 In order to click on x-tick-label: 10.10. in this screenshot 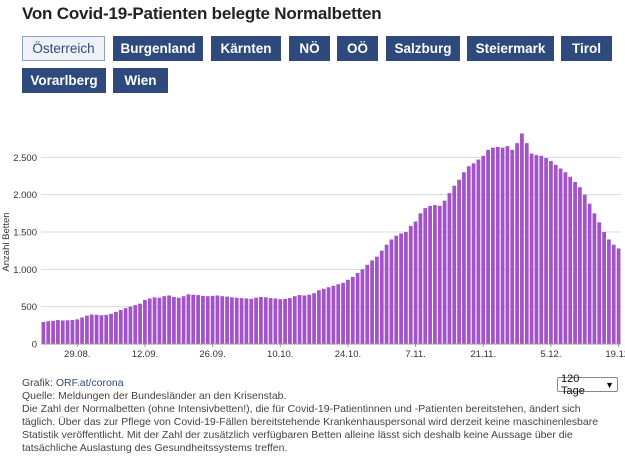, I will do `click(280, 354)`.